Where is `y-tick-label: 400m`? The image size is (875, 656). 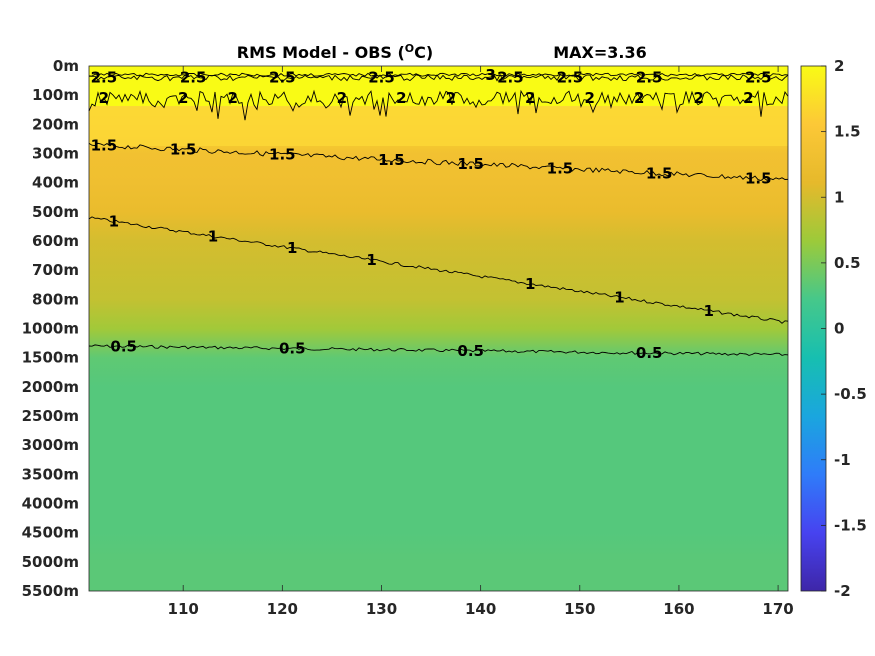 y-tick-label: 400m is located at coordinates (55, 183).